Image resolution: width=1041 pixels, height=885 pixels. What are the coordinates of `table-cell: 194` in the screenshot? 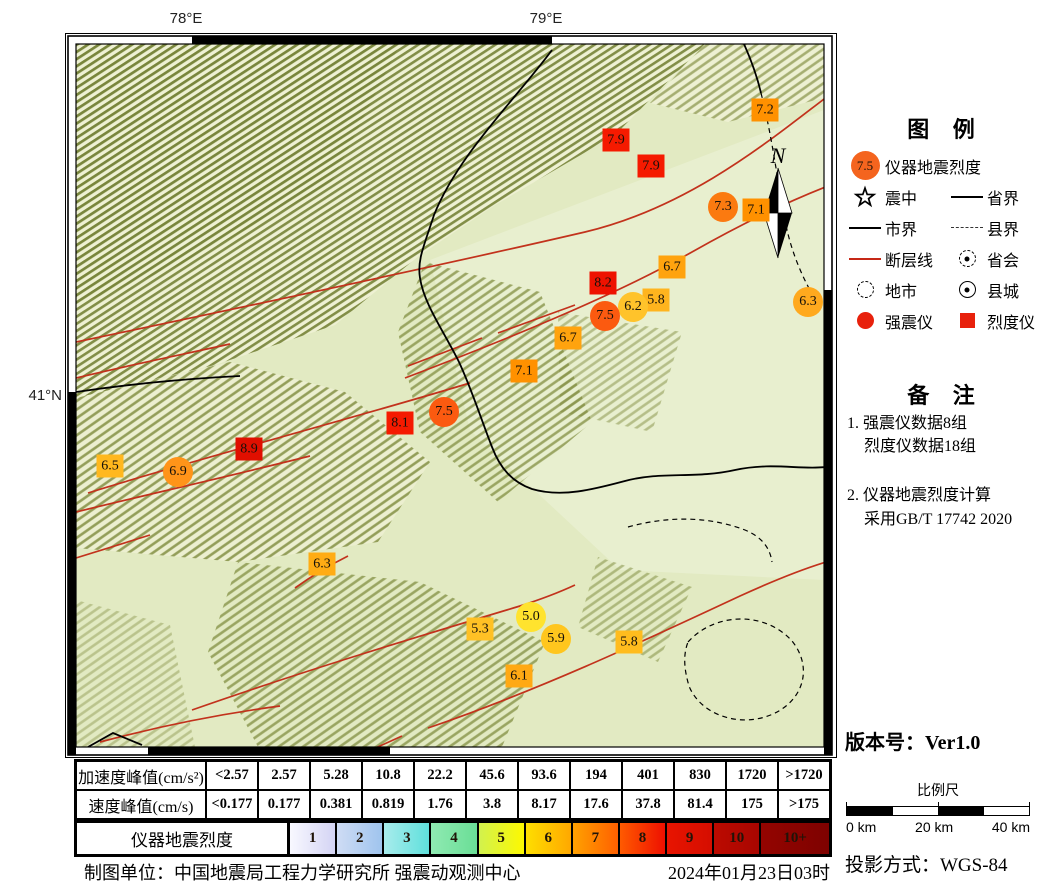 It's located at (597, 775).